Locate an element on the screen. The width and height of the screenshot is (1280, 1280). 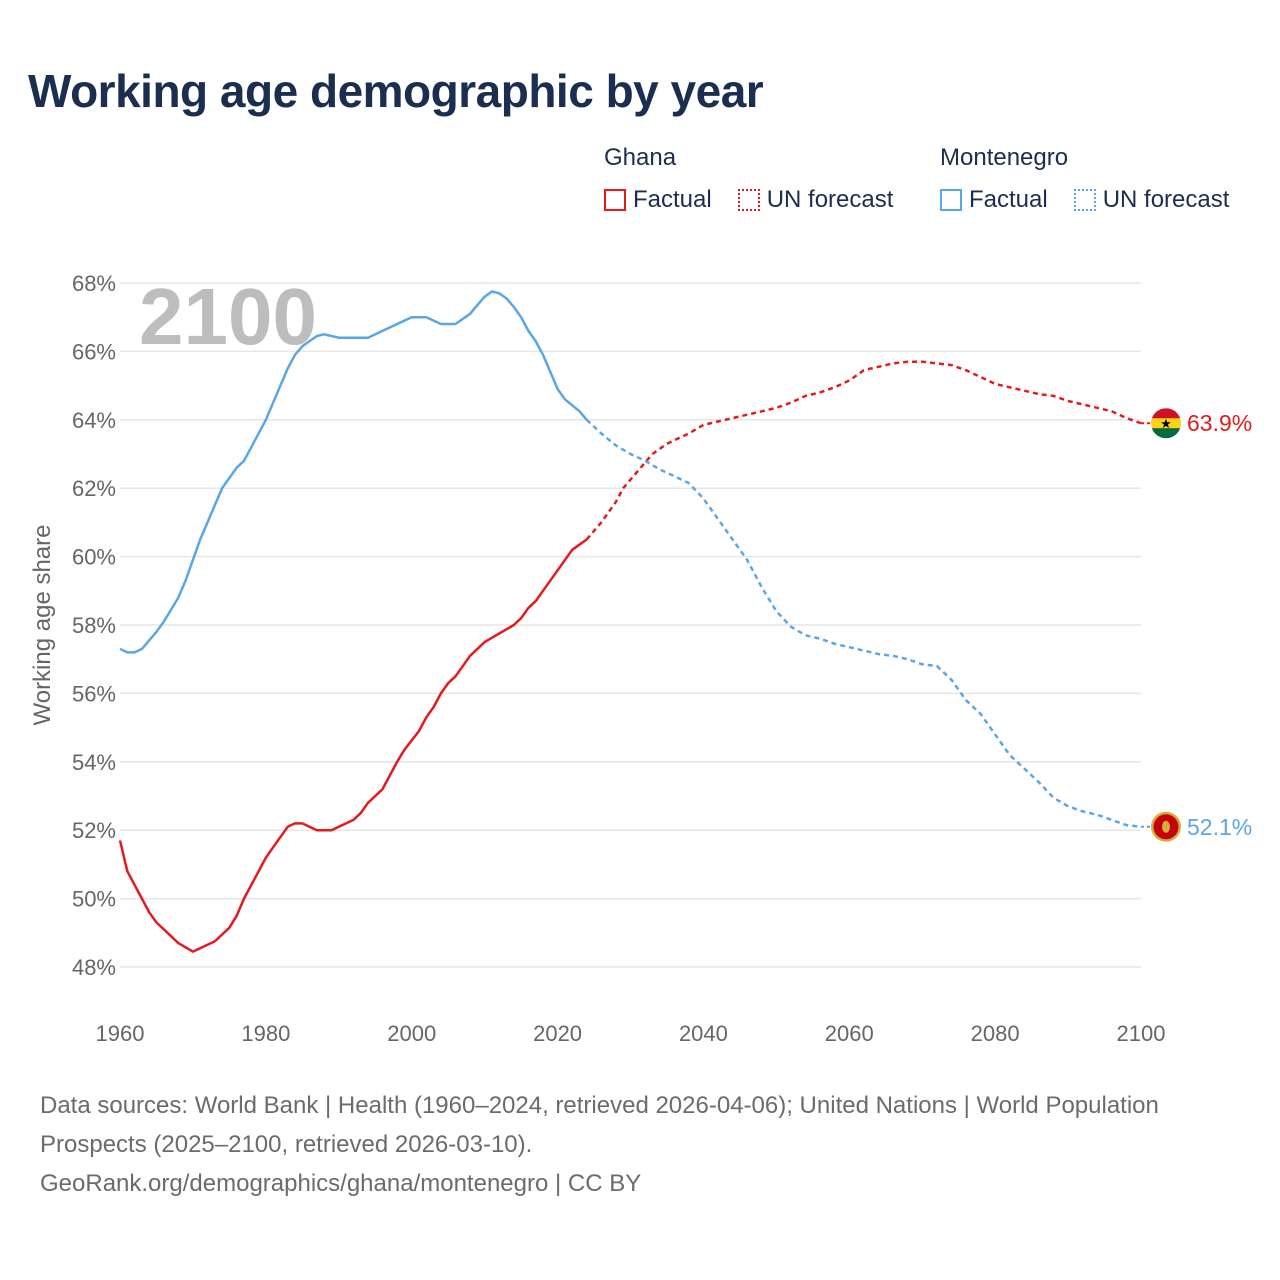
y-tick-label: 64% is located at coordinates (94, 420).